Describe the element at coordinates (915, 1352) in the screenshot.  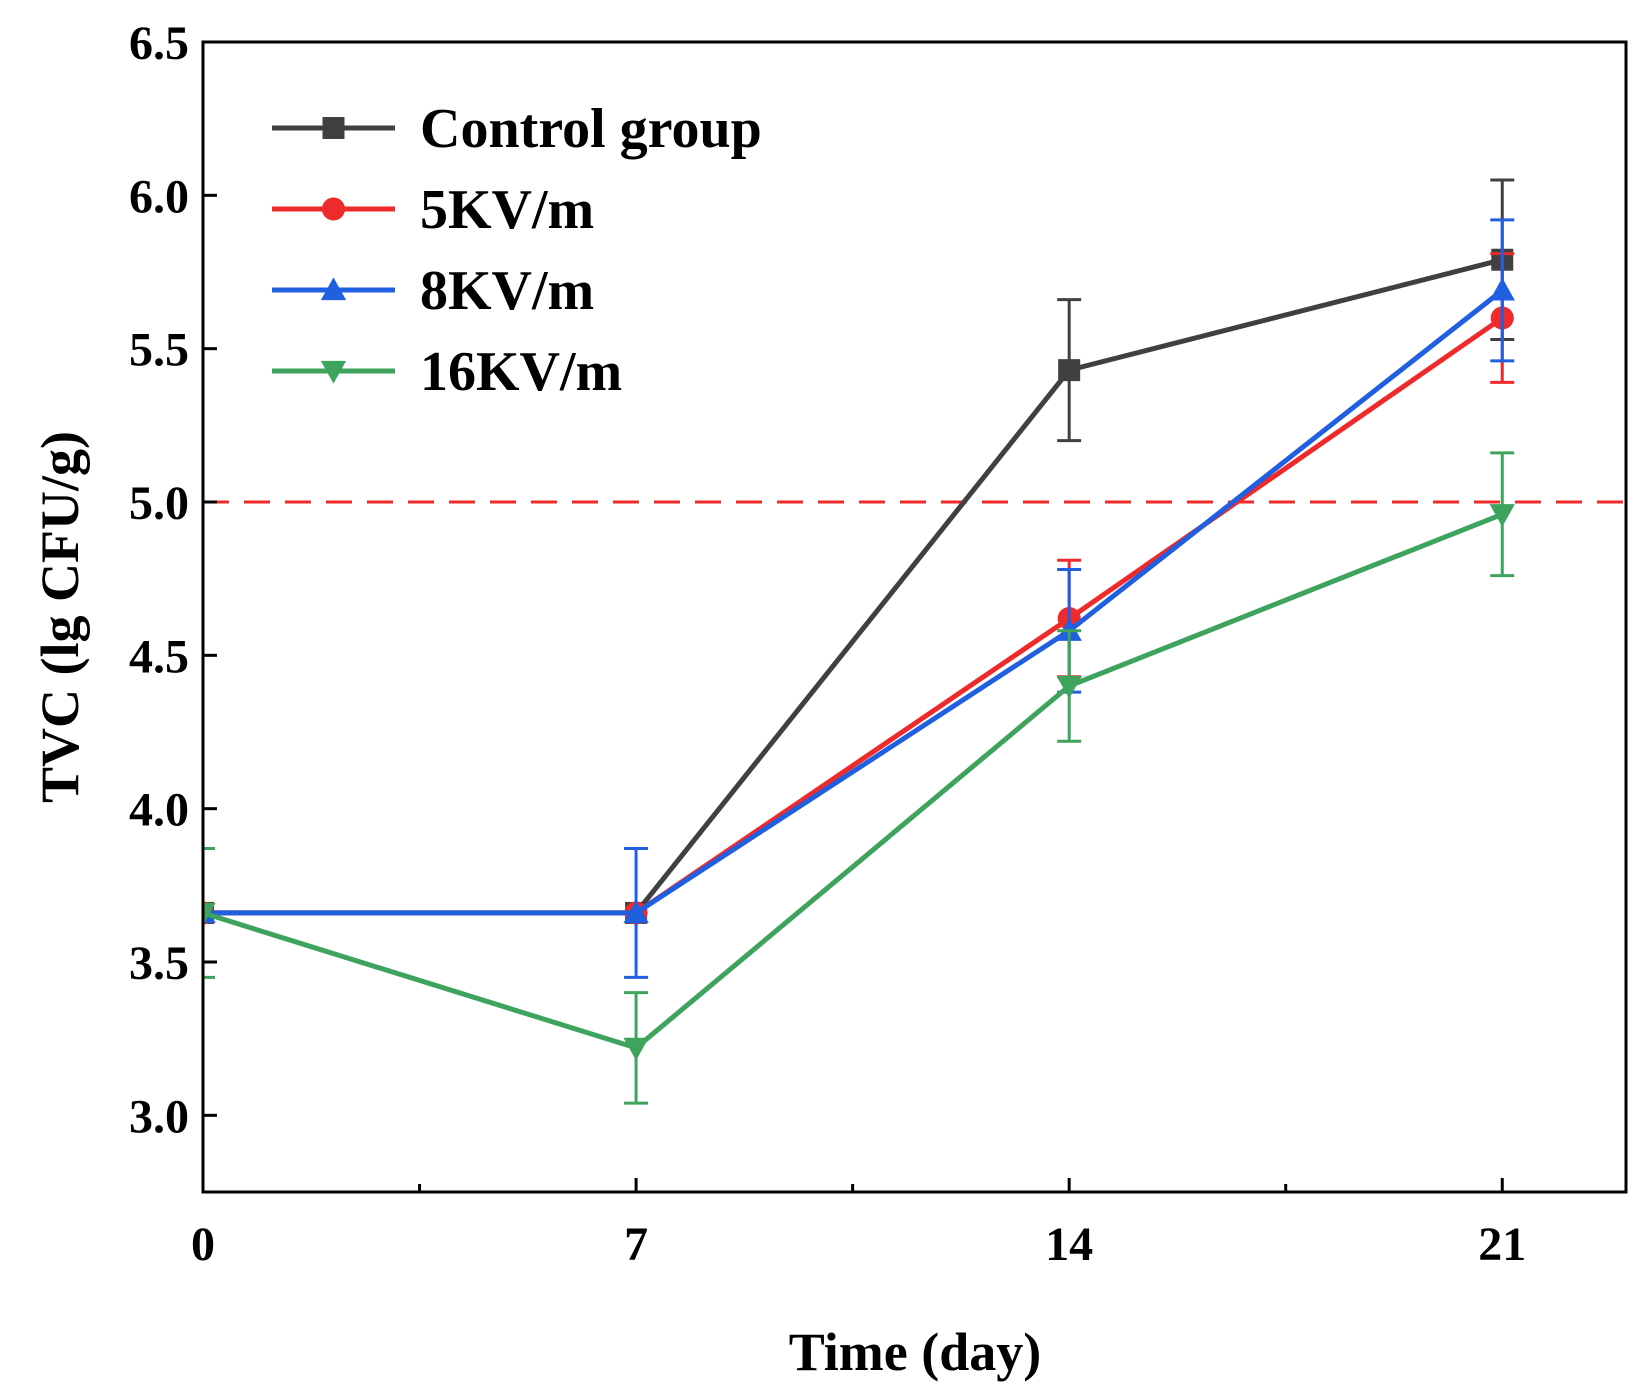
I see `x-axis-label: Time (day)` at that location.